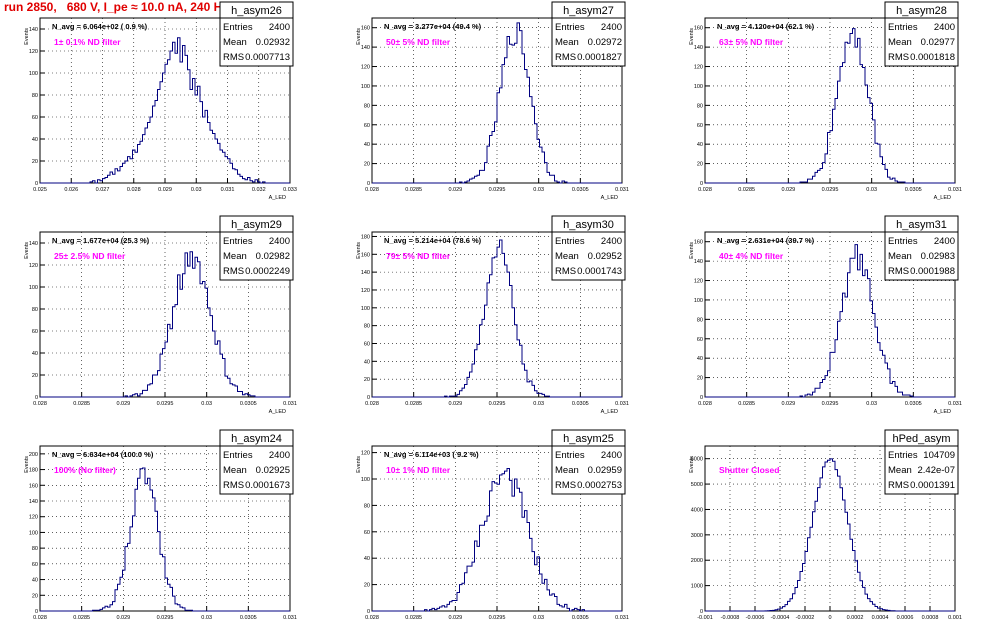 This screenshot has height=622, width=996. What do you see at coordinates (880, 618) in the screenshot?
I see `x-tick-label: 0.0004` at bounding box center [880, 618].